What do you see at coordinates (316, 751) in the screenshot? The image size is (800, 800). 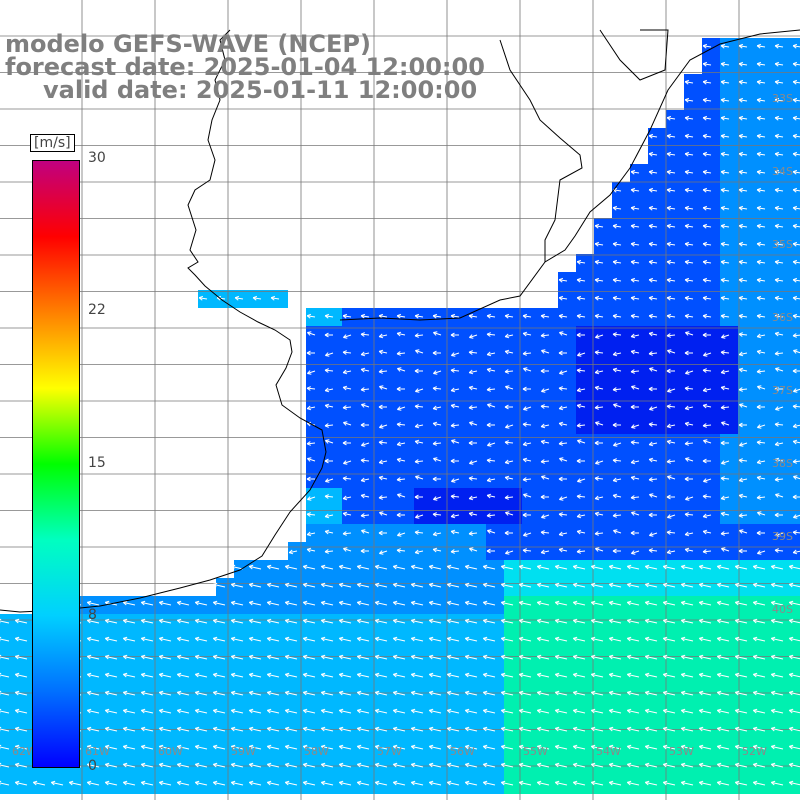 I see `longitude-label: 58W` at bounding box center [316, 751].